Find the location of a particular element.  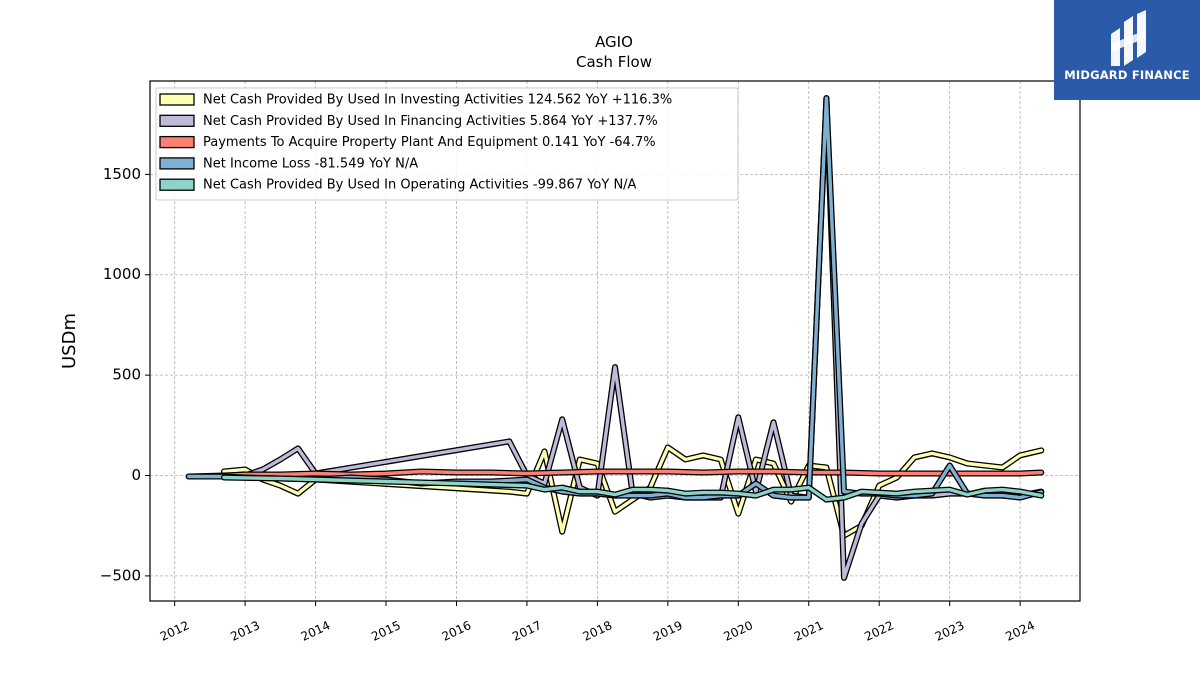

x-tick-label: 2017 is located at coordinates (527, 631).